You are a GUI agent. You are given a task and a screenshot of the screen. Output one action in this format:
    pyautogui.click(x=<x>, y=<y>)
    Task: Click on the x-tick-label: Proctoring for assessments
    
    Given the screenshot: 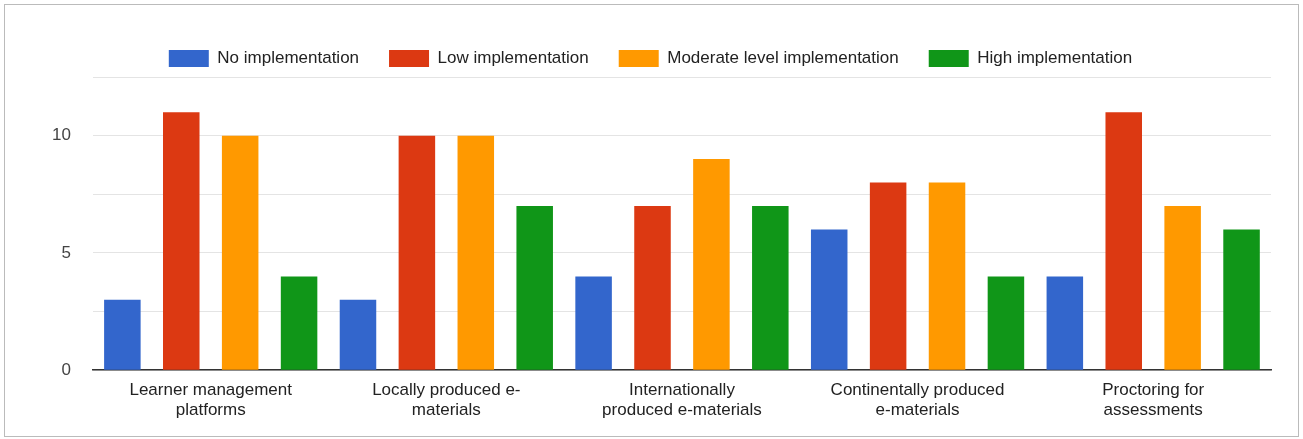 What is the action you would take?
    pyautogui.click(x=1153, y=400)
    